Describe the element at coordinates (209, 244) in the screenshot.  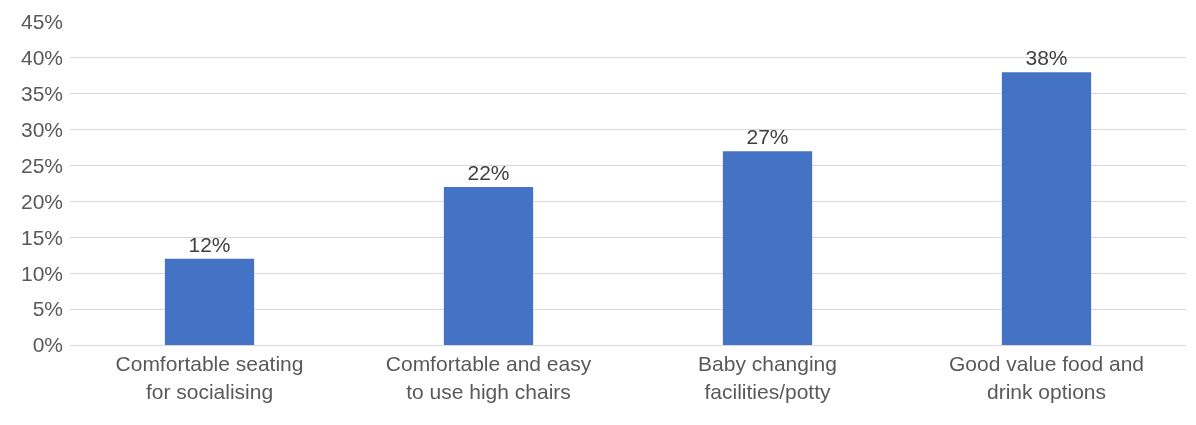
I see `data-label: 12%` at that location.